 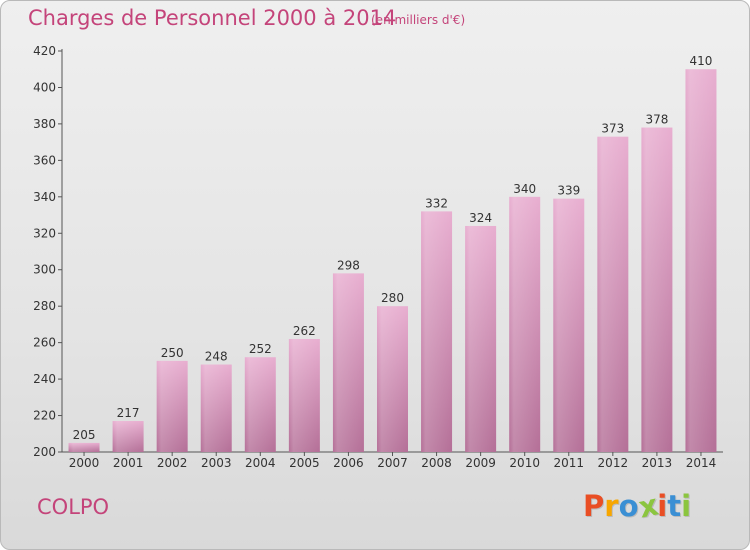 I want to click on y-tick-label: 420, so click(x=44, y=51).